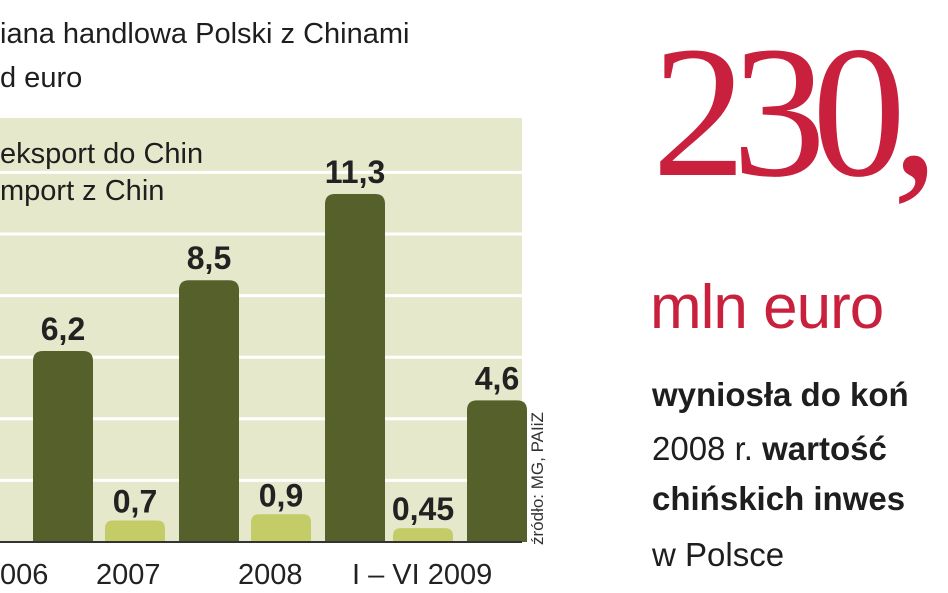 The width and height of the screenshot is (948, 593). I want to click on category-label: I – VI 2009, so click(422, 575).